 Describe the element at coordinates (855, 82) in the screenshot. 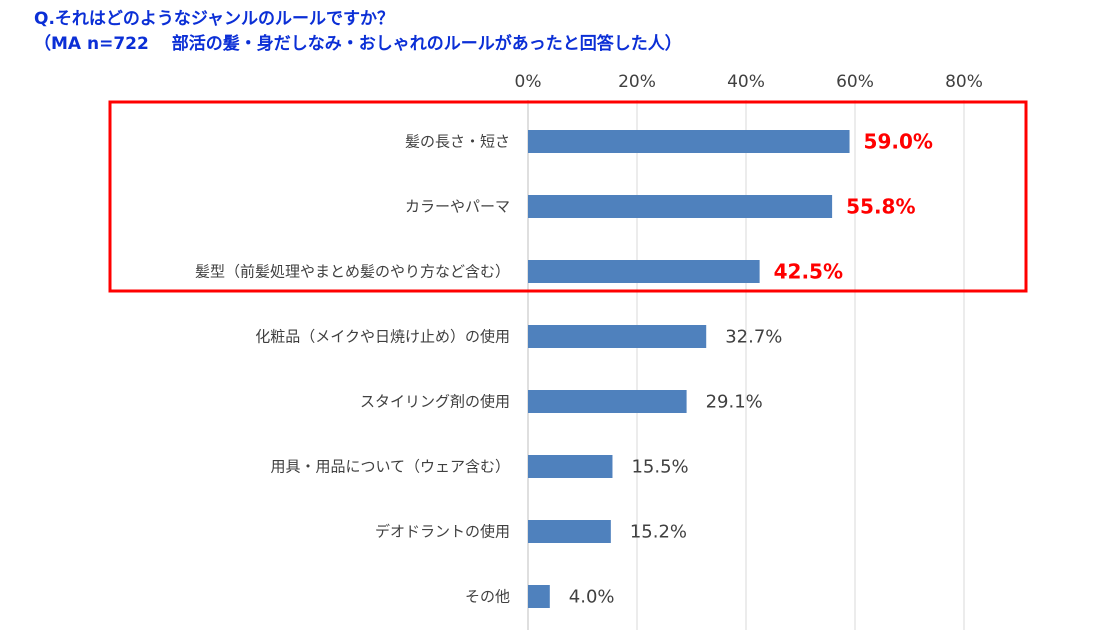

I see `x-tick-label: 60%` at that location.